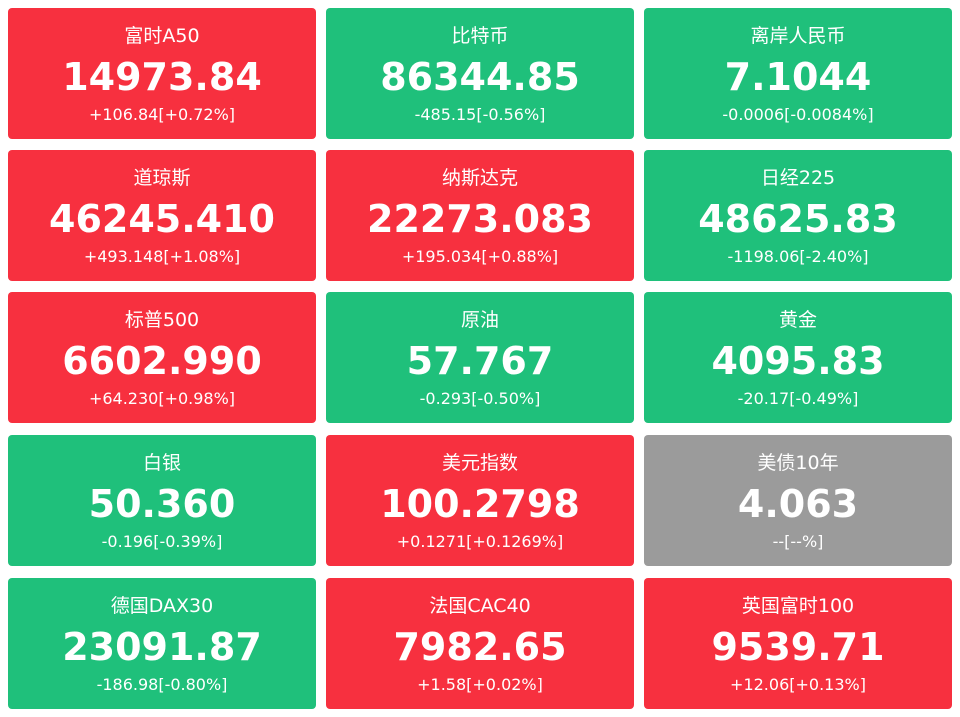  Describe the element at coordinates (162, 256) in the screenshot. I see `quote-change: +493.148[+1.08%]` at that location.